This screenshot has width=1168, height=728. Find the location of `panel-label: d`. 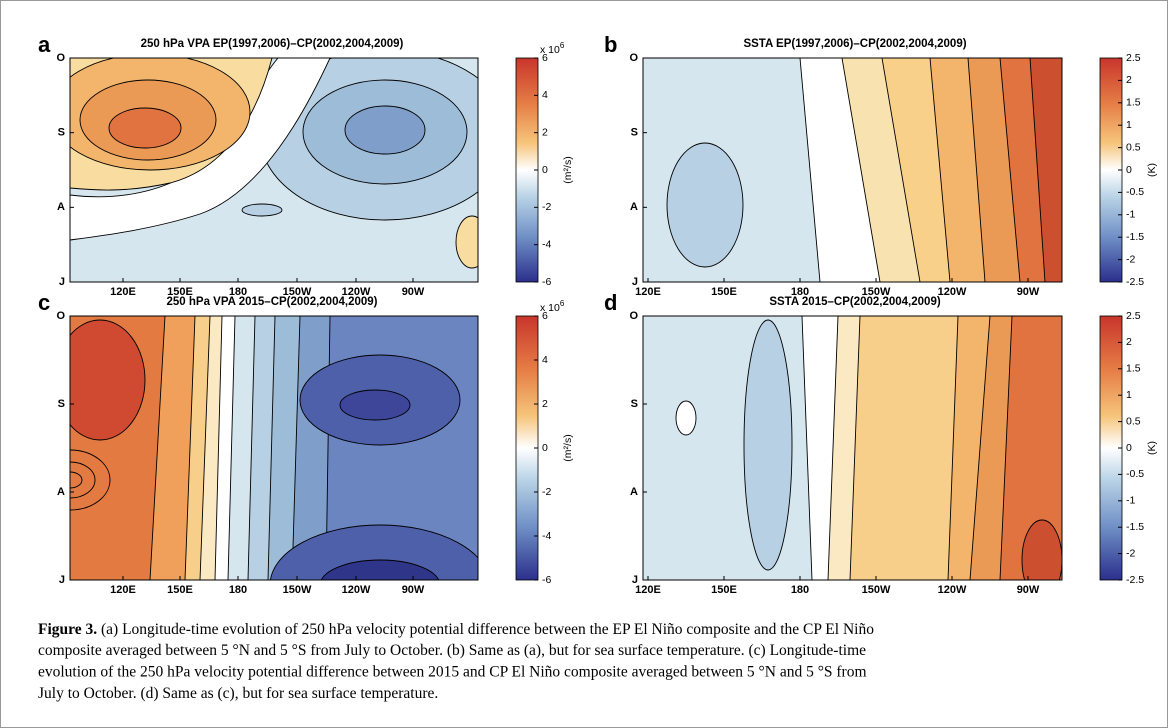

panel-label: d is located at coordinates (610, 302).